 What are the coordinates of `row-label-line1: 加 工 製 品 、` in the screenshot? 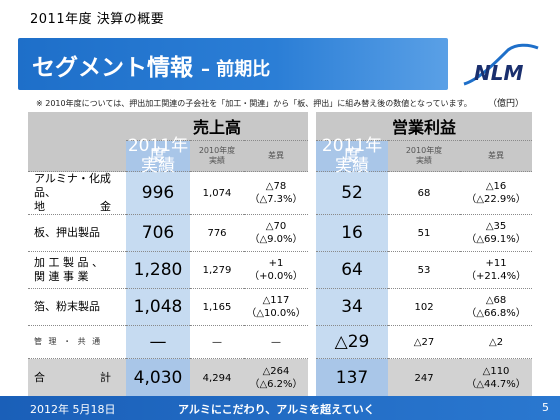 It's located at (68, 262).